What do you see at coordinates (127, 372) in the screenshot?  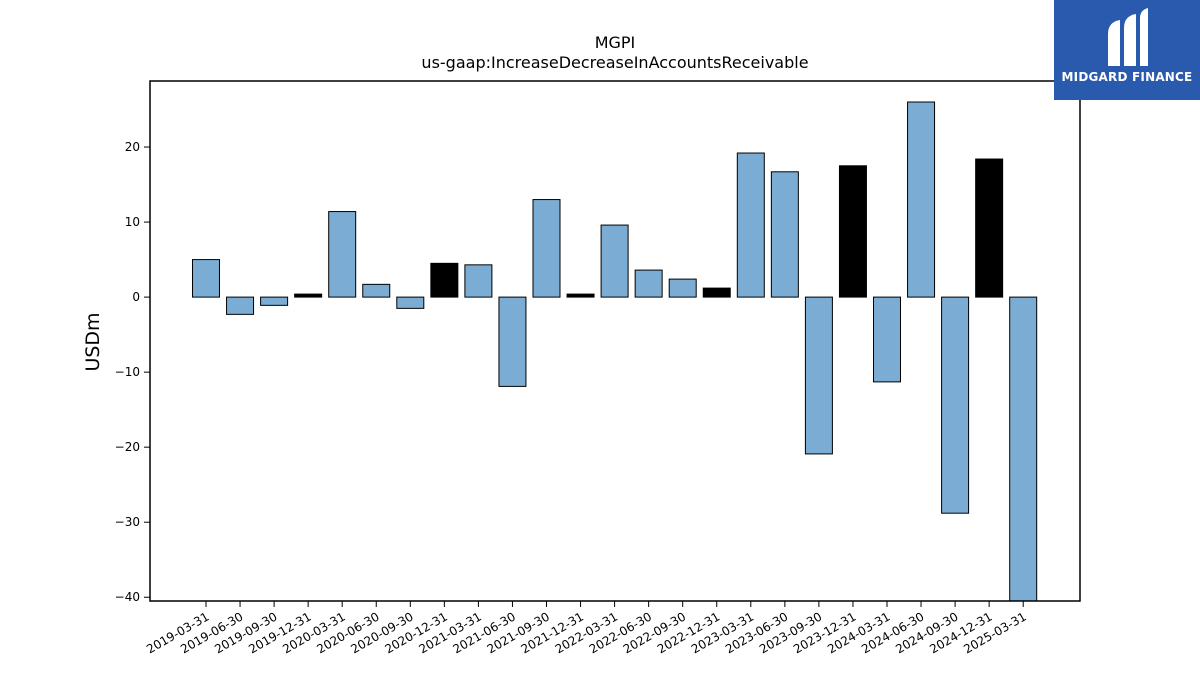 I see `y-tick-label: −10` at bounding box center [127, 372].